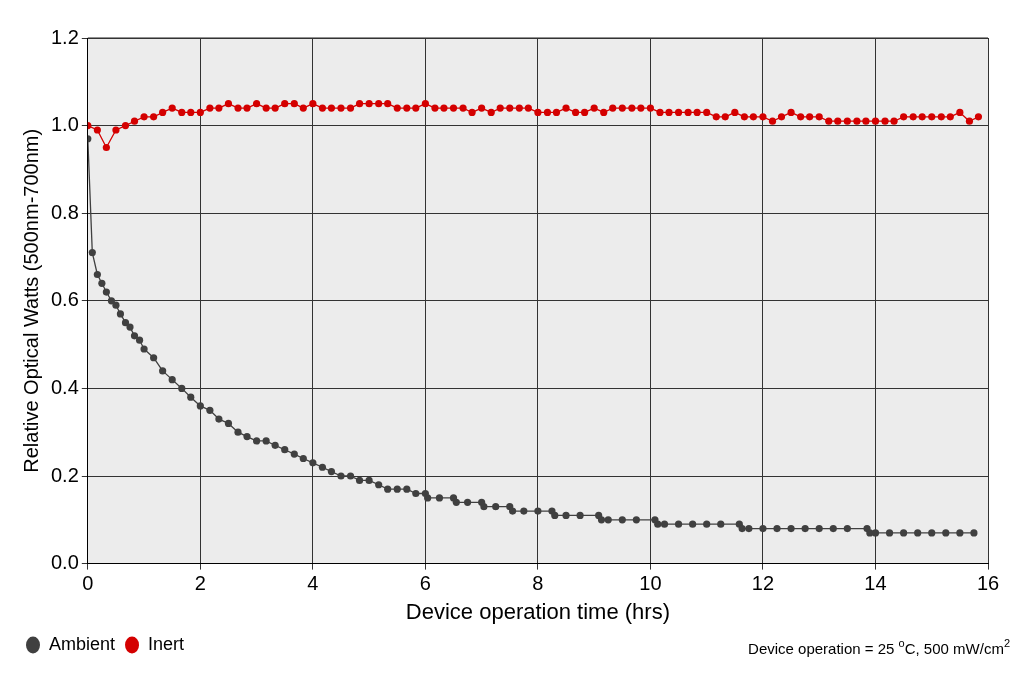 This screenshot has width=1030, height=682. Describe the element at coordinates (538, 583) in the screenshot. I see `x-tick-label: 8` at that location.